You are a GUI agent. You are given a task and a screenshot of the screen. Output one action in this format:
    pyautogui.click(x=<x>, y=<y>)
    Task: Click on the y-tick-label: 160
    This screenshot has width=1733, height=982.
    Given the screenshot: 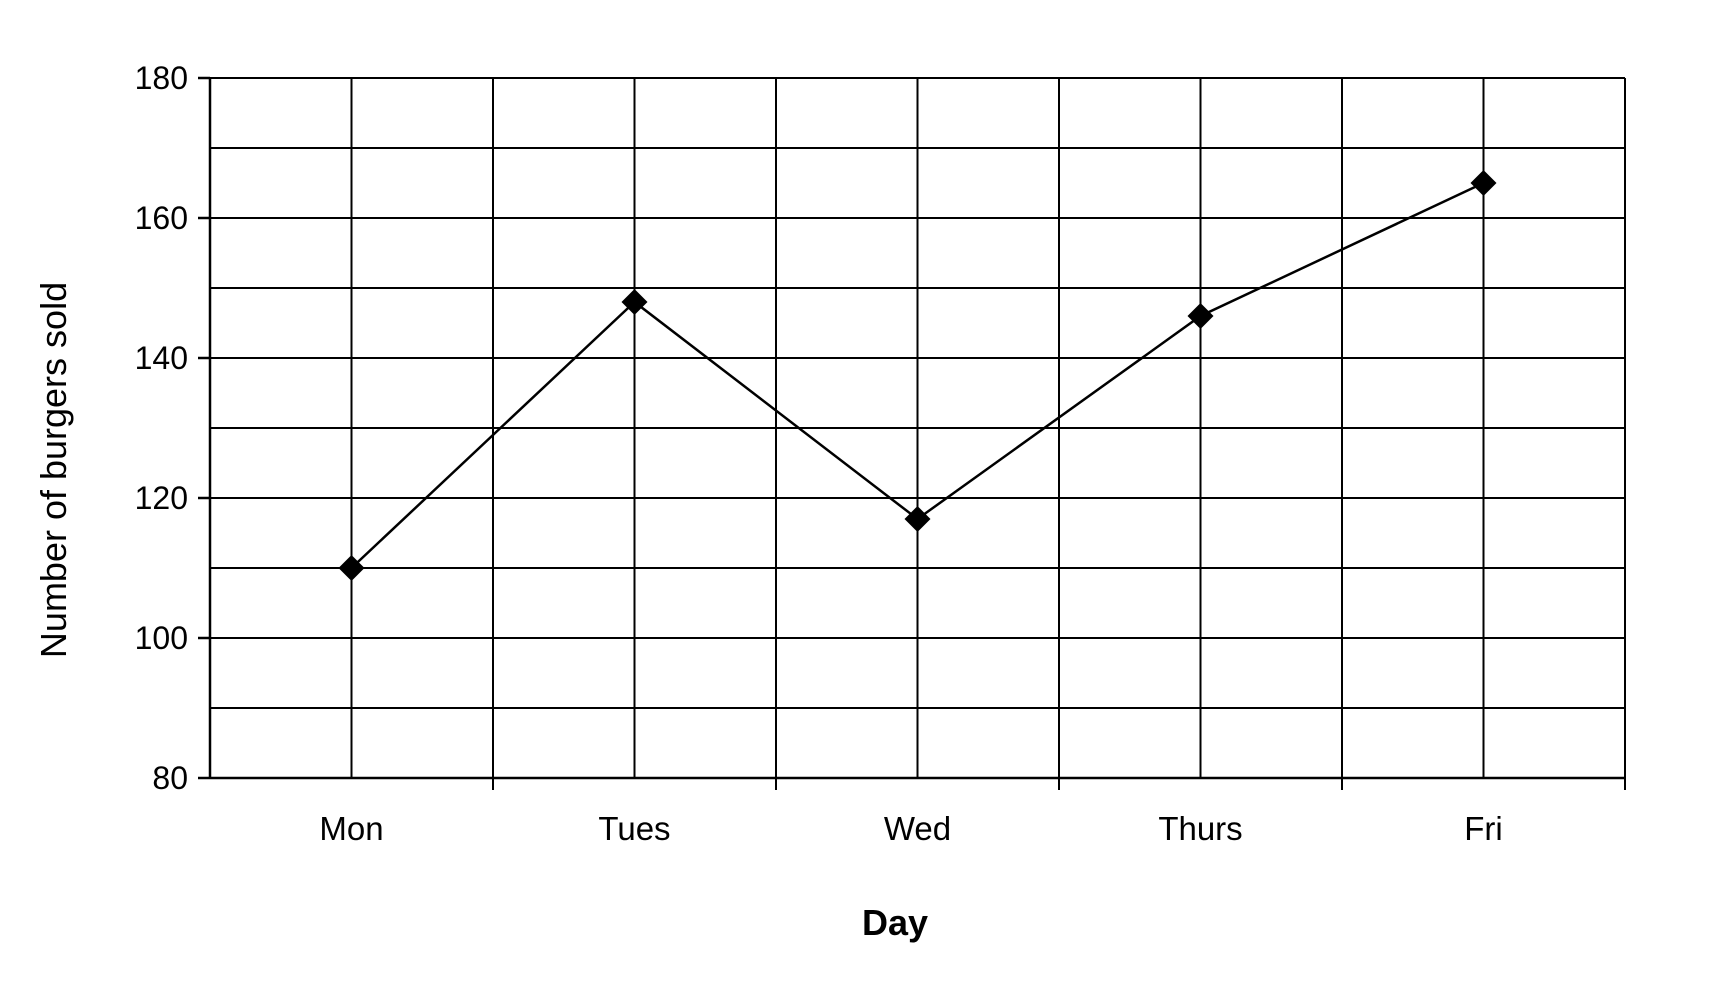 What is the action you would take?
    pyautogui.click(x=161, y=218)
    